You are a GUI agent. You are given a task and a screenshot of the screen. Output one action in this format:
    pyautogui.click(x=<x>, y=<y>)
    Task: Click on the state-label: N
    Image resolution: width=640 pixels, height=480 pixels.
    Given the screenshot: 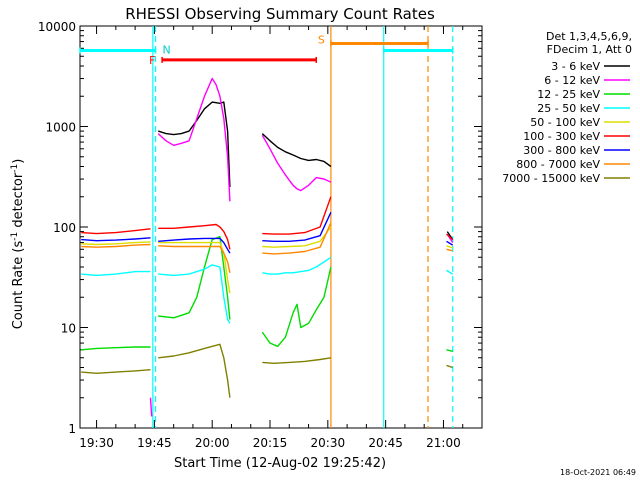 What is the action you would take?
    pyautogui.click(x=167, y=50)
    